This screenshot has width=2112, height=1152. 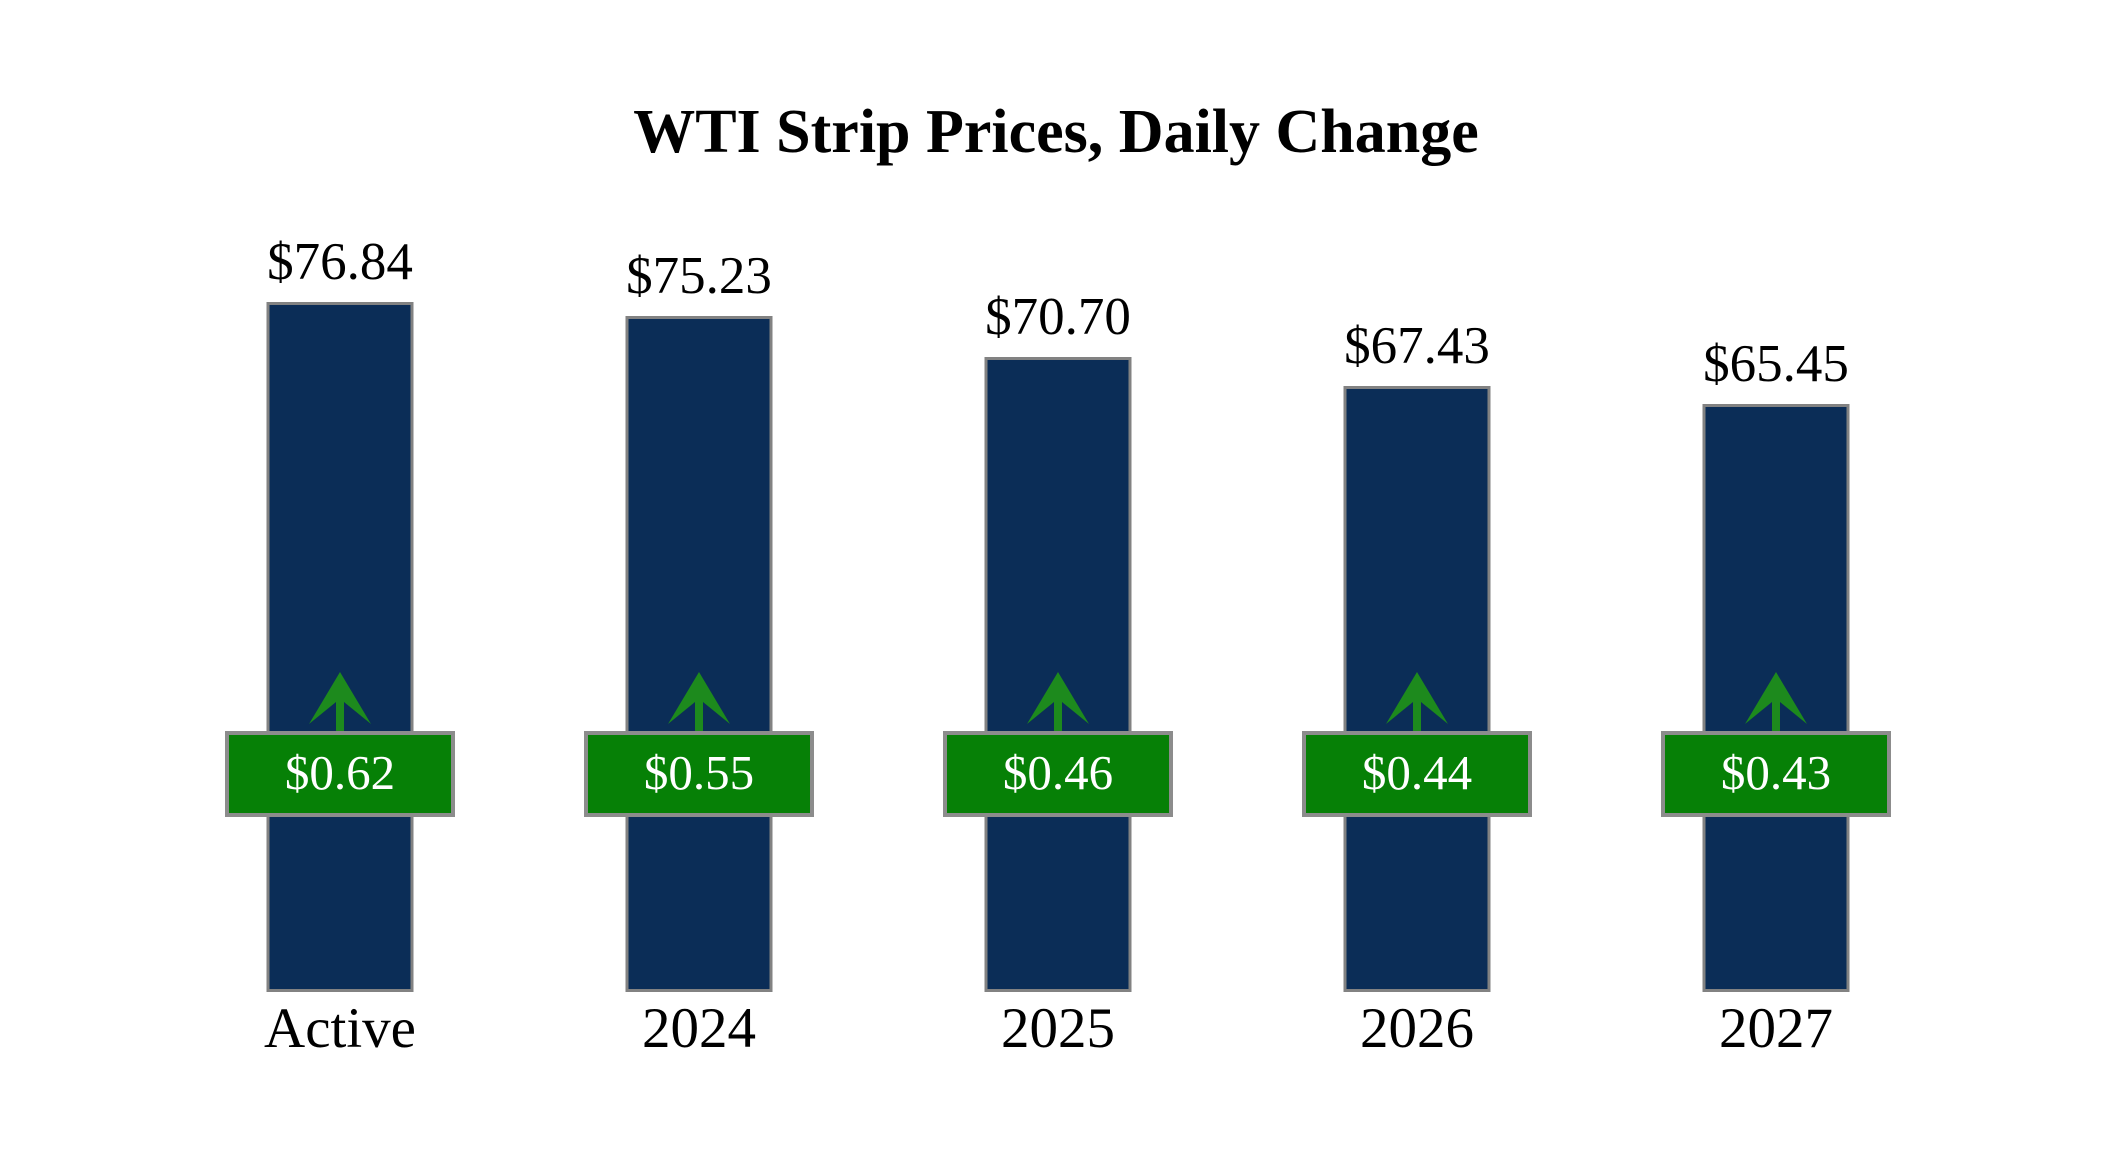 What do you see at coordinates (1058, 317) in the screenshot?
I see `bar-value-label: $70.70` at bounding box center [1058, 317].